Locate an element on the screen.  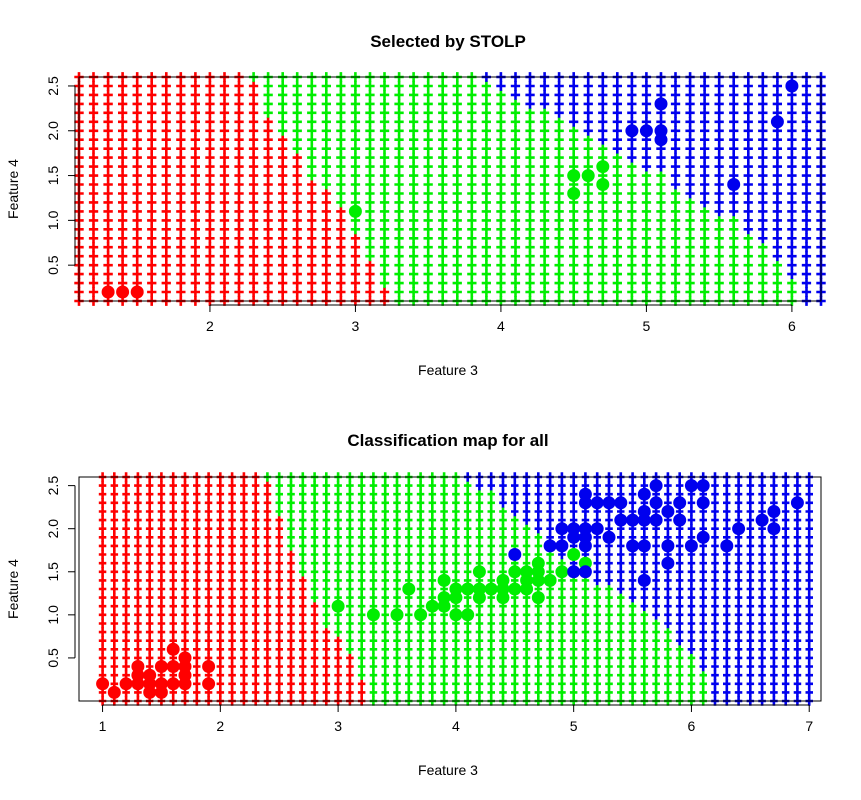
y-tick-label: 1.5 is located at coordinates (53, 572).